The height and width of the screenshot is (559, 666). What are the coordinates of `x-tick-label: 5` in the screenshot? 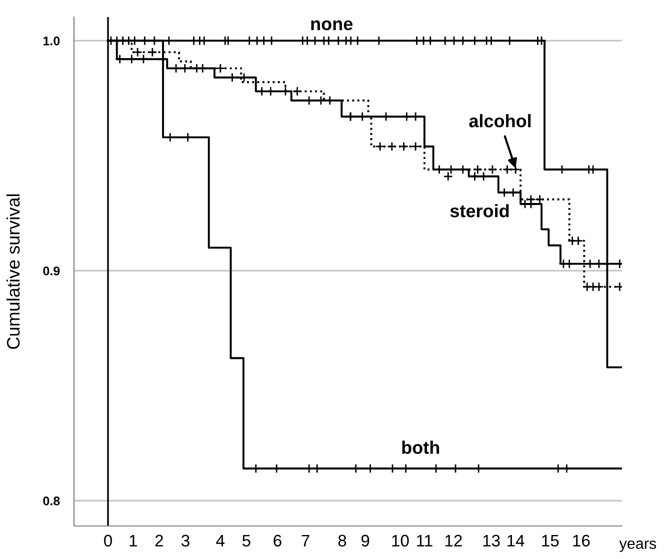 It's located at (246, 540).